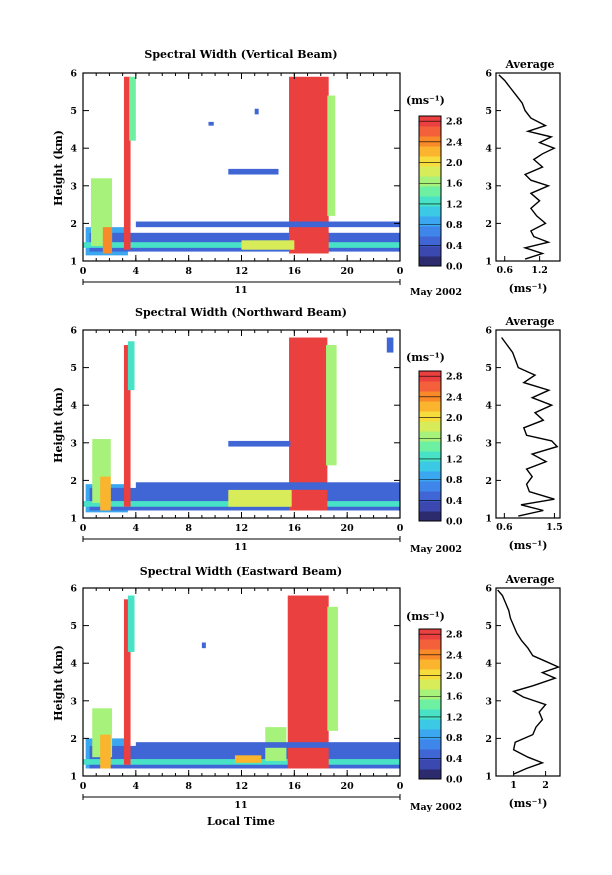 This screenshot has width=612, height=875. I want to click on profile-y-tick-label: 1, so click(488, 262).